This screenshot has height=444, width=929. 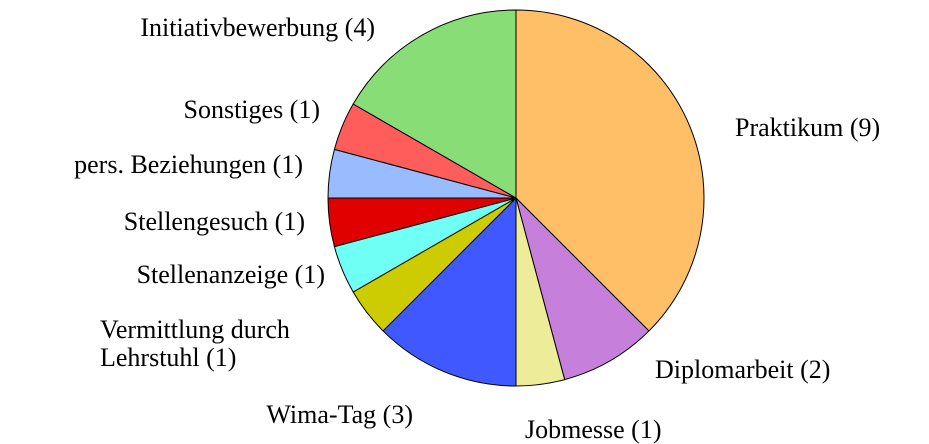 What do you see at coordinates (808, 127) in the screenshot?
I see `slice-label: Praktikum (9)` at bounding box center [808, 127].